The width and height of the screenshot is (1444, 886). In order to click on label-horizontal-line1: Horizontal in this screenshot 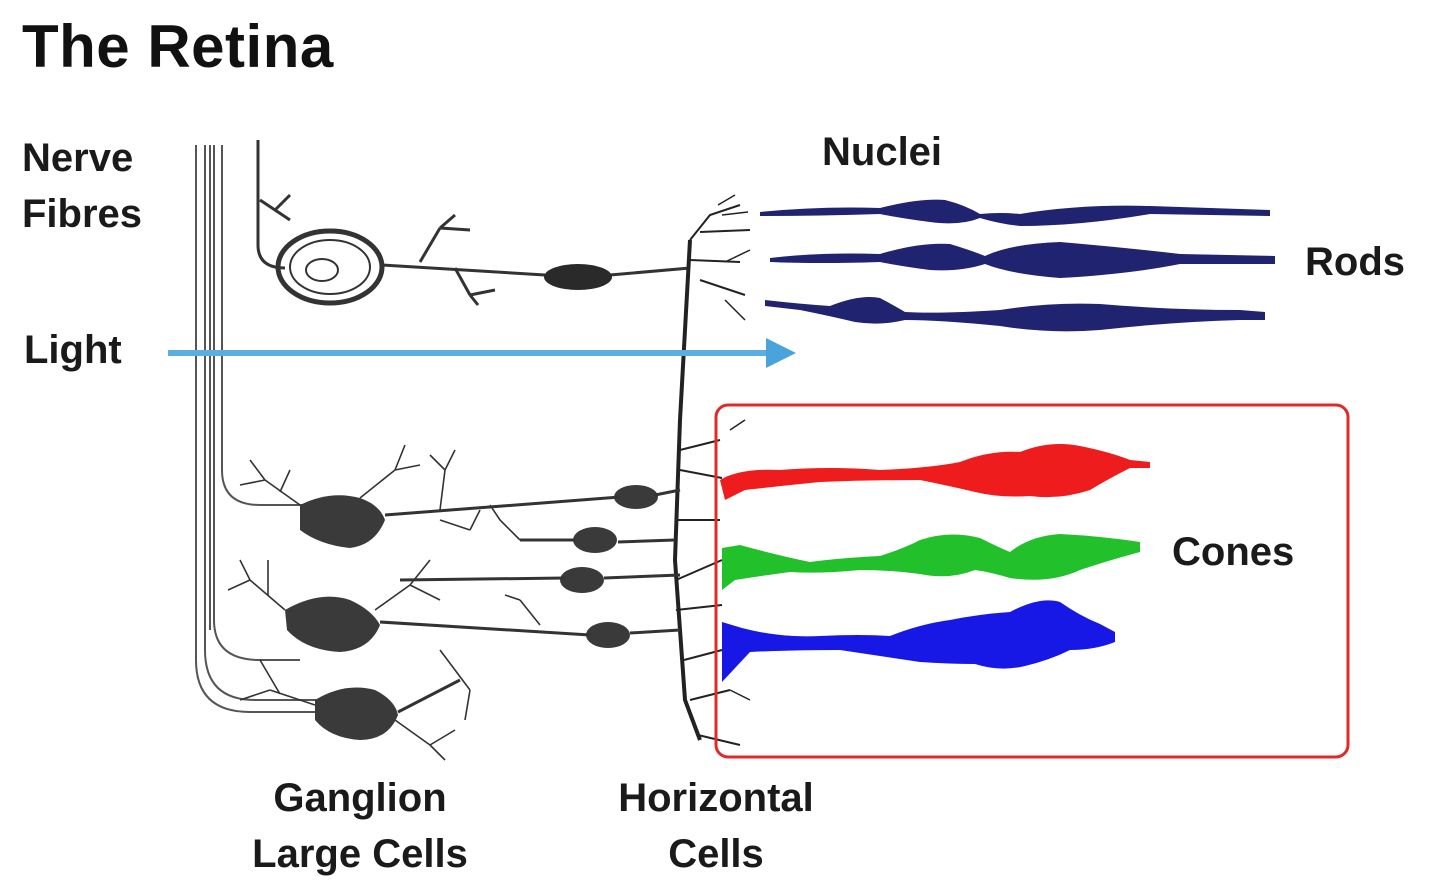, I will do `click(716, 798)`.